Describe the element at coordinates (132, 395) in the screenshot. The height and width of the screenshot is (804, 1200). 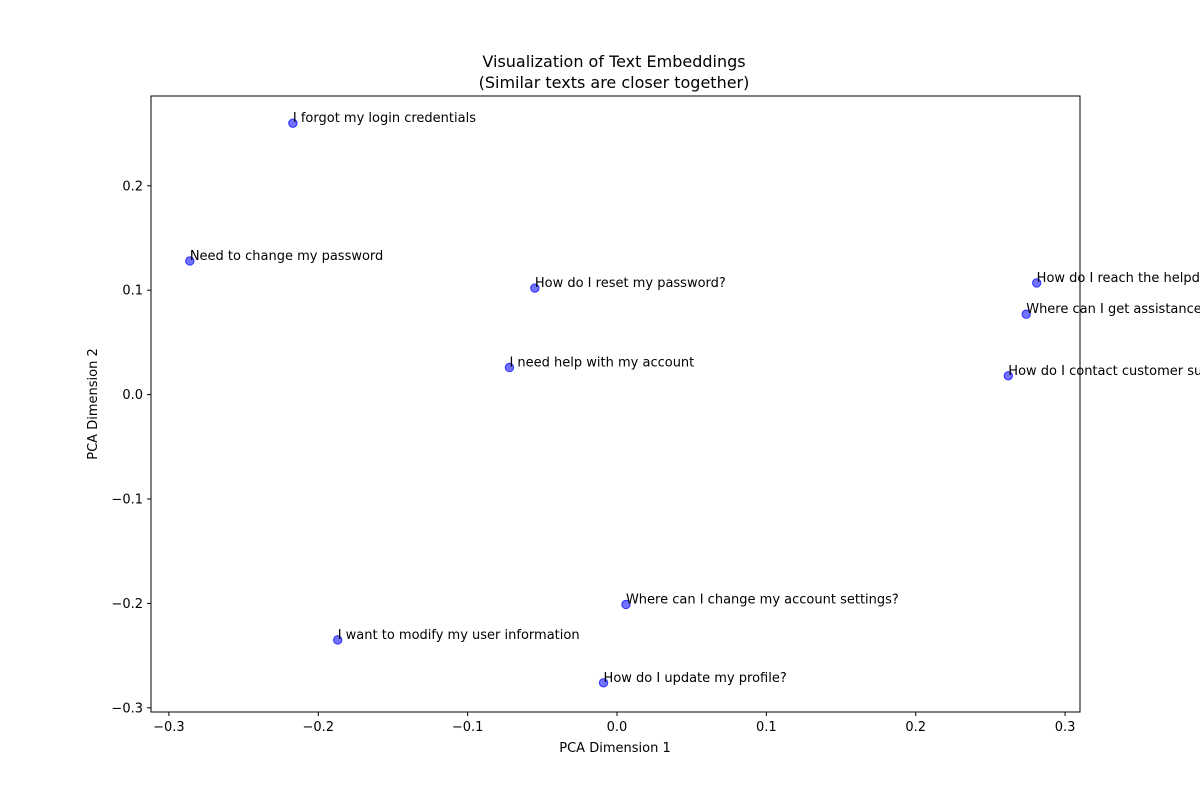
I see `y-tick-label: 0.0` at that location.